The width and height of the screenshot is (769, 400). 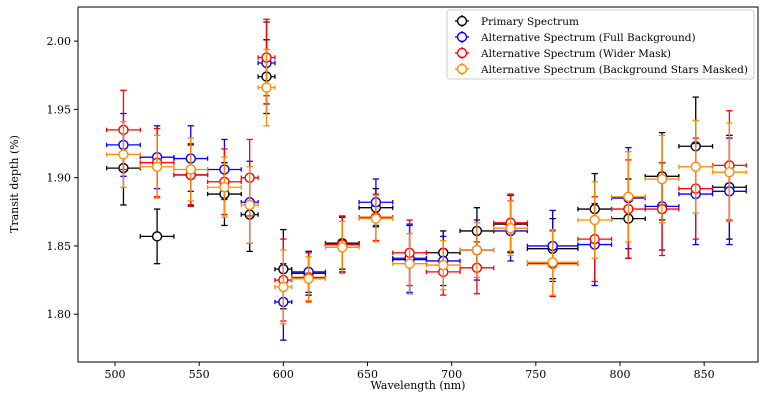 I want to click on x-tick-label: 750, so click(x=535, y=374).